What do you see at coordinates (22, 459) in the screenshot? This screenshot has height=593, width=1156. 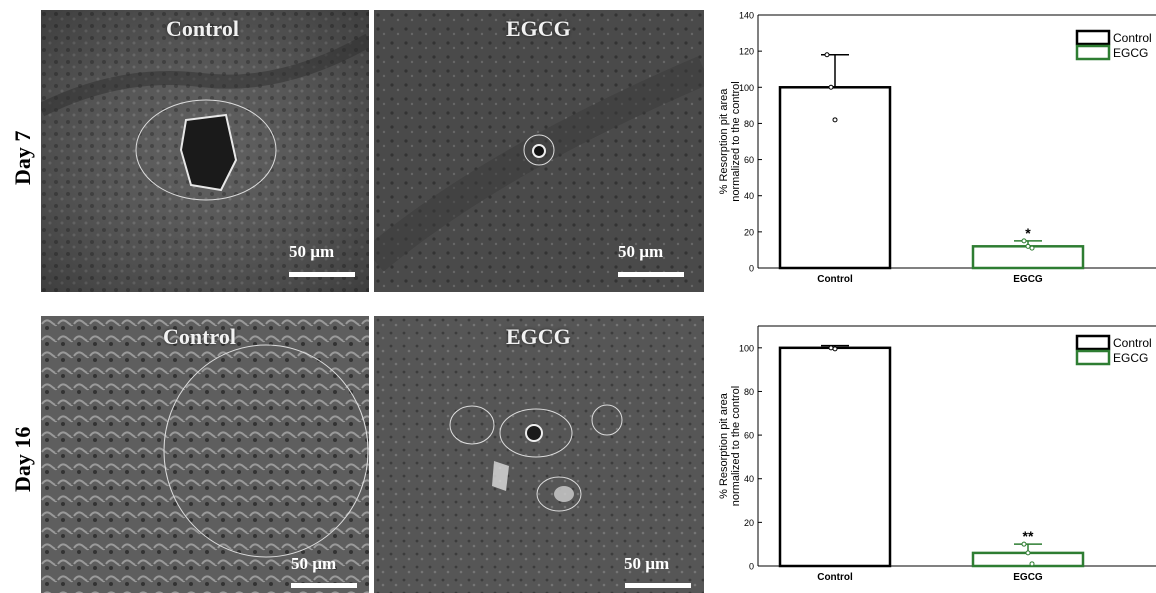 I see `row-label-day16: Day 16` at bounding box center [22, 459].